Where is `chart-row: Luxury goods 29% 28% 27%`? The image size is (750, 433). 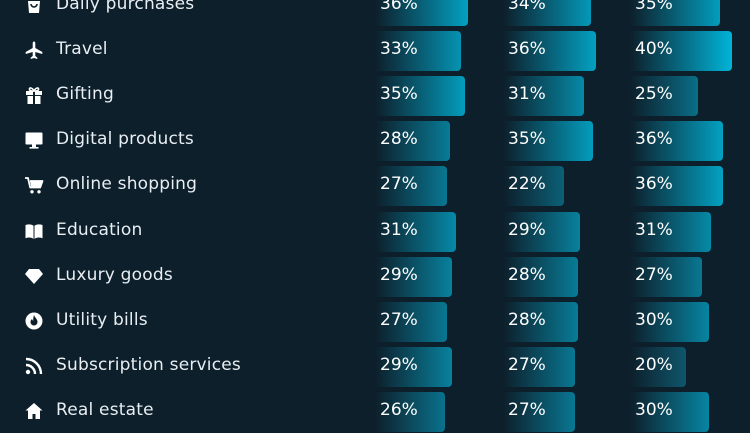
chart-row: Luxury goods 29% 28% 27% is located at coordinates (375, 275).